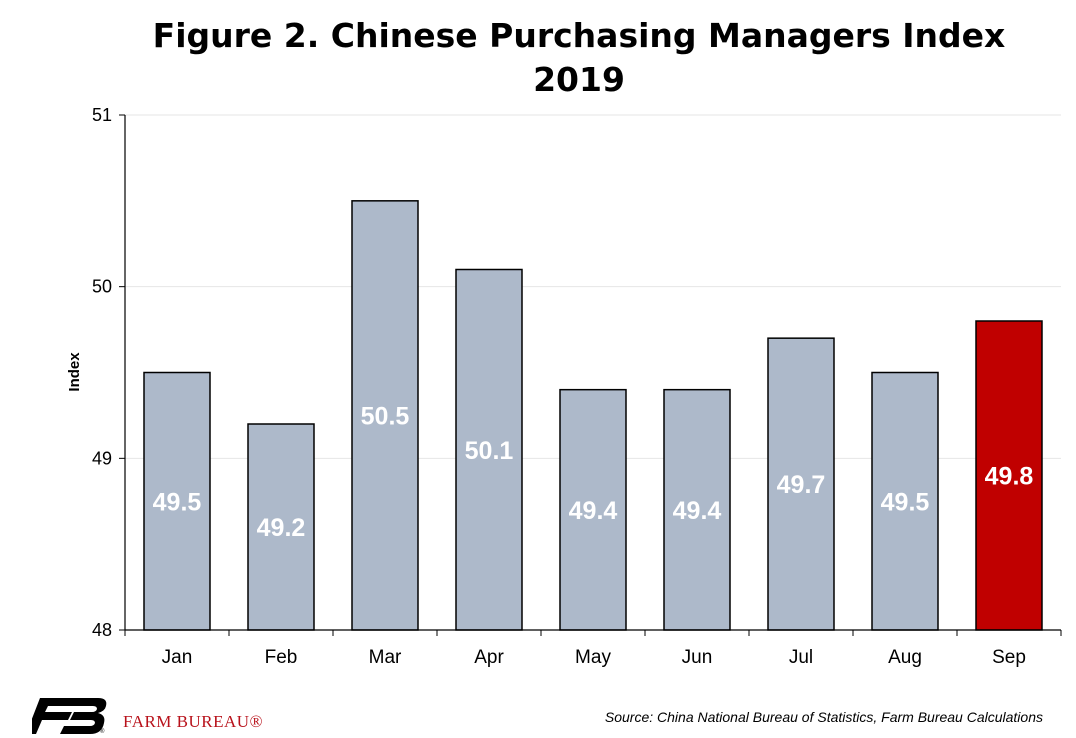 The image size is (1076, 738). What do you see at coordinates (593, 657) in the screenshot?
I see `x-tick-label: May` at bounding box center [593, 657].